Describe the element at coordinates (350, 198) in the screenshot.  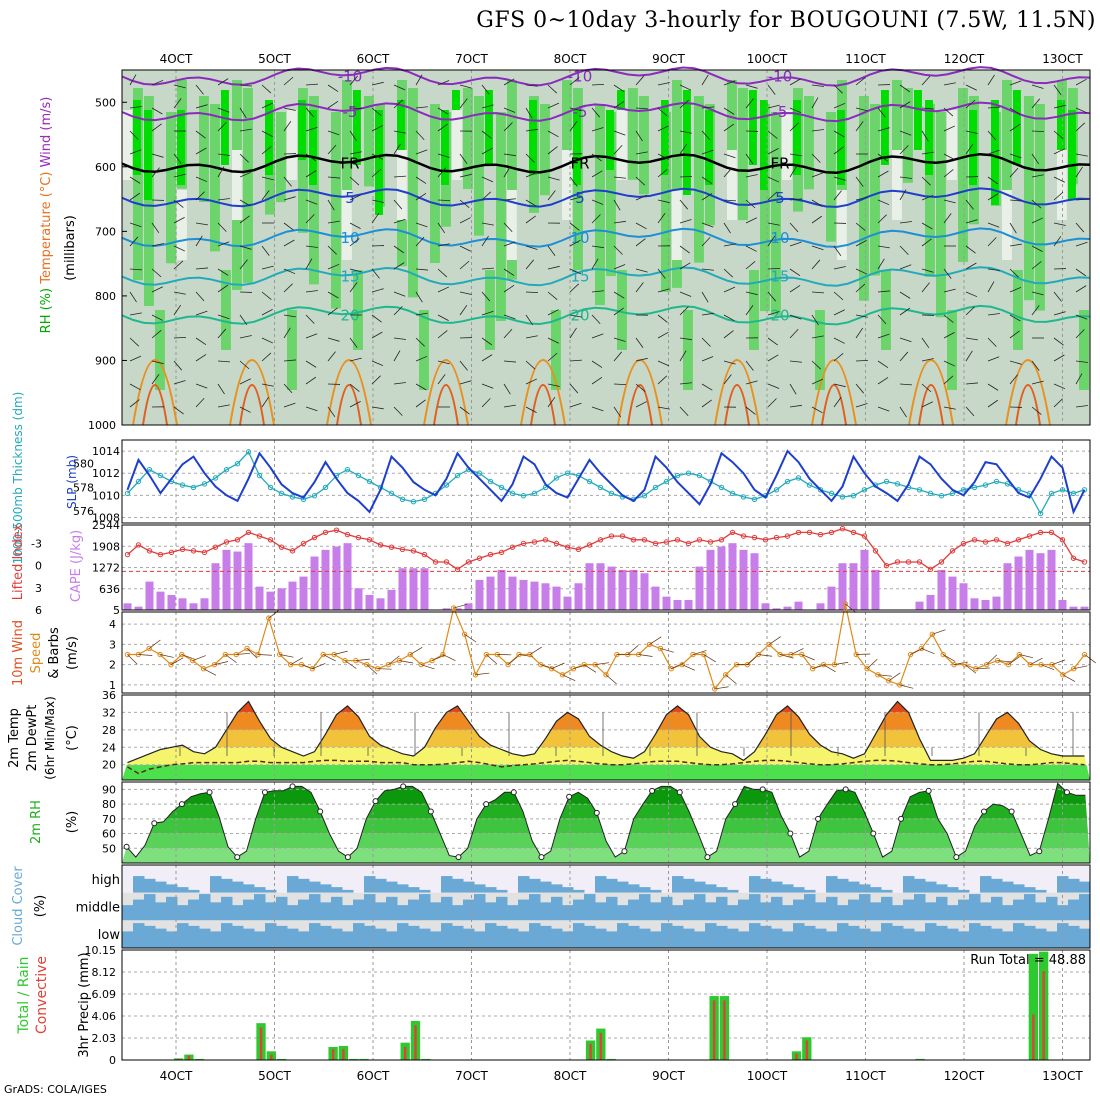
I see `contour-label: 5` at that location.